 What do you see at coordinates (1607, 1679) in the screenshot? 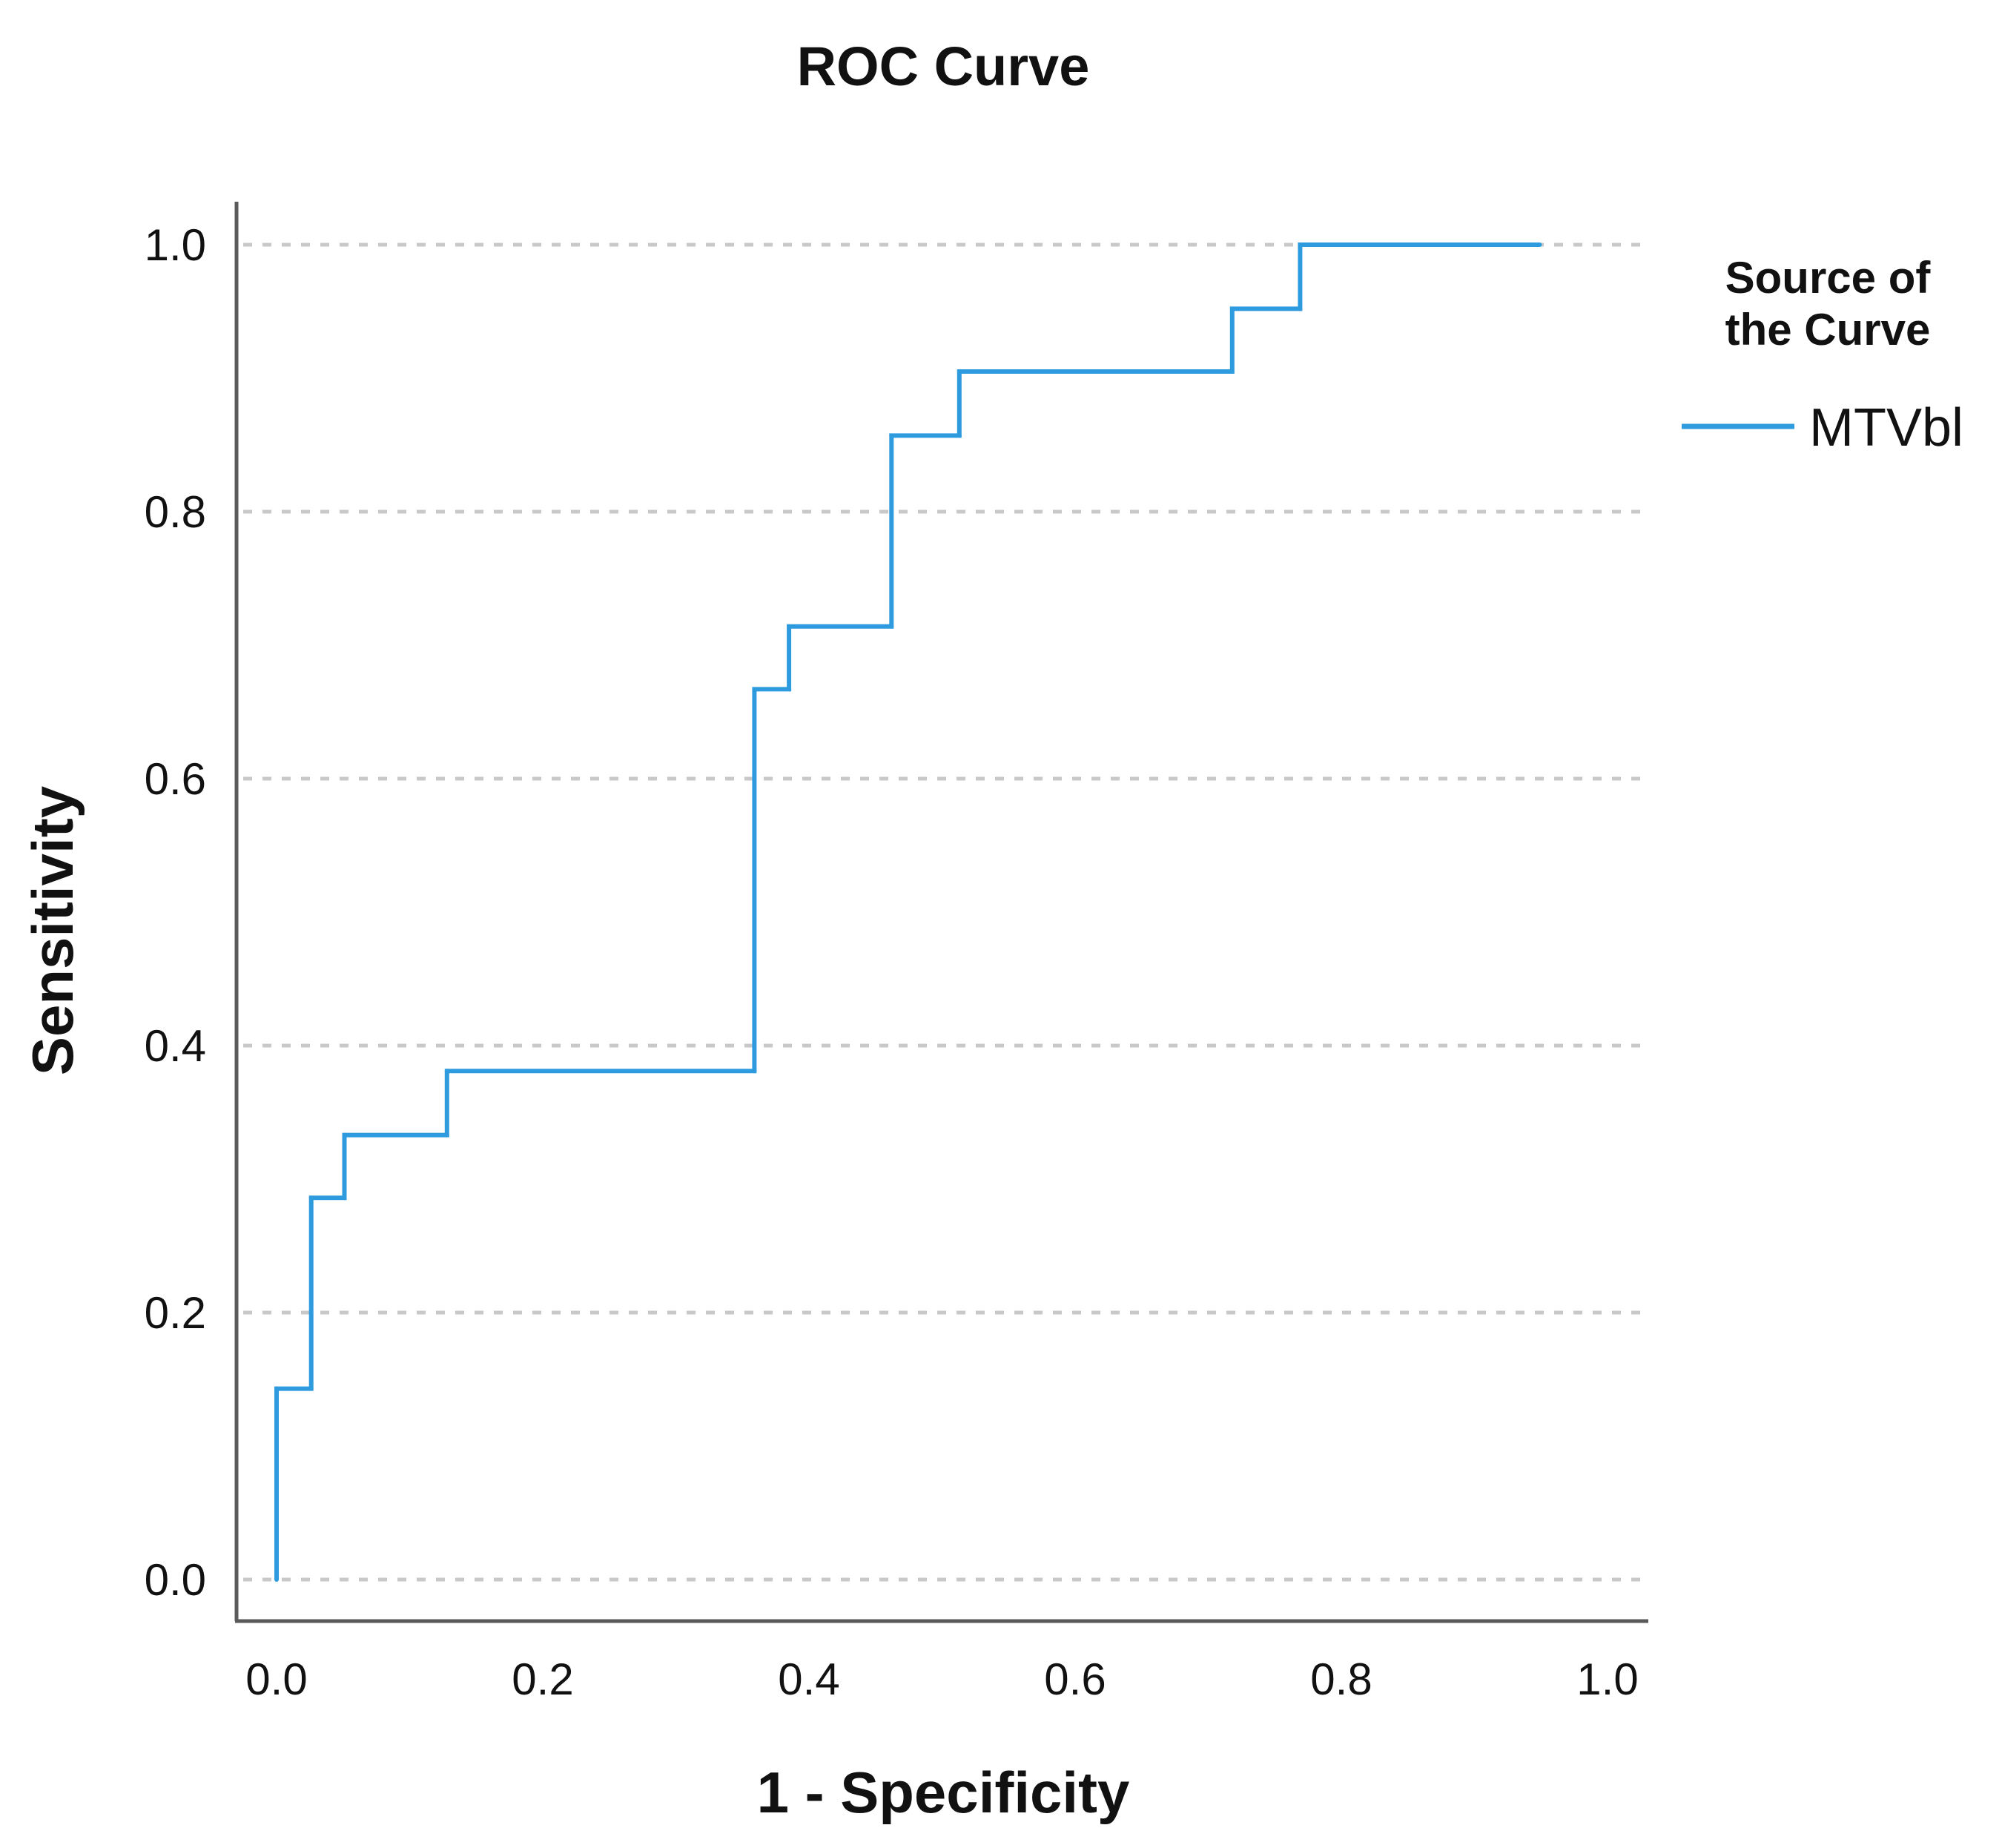
I see `x-tick-label: 1.0` at bounding box center [1607, 1679].